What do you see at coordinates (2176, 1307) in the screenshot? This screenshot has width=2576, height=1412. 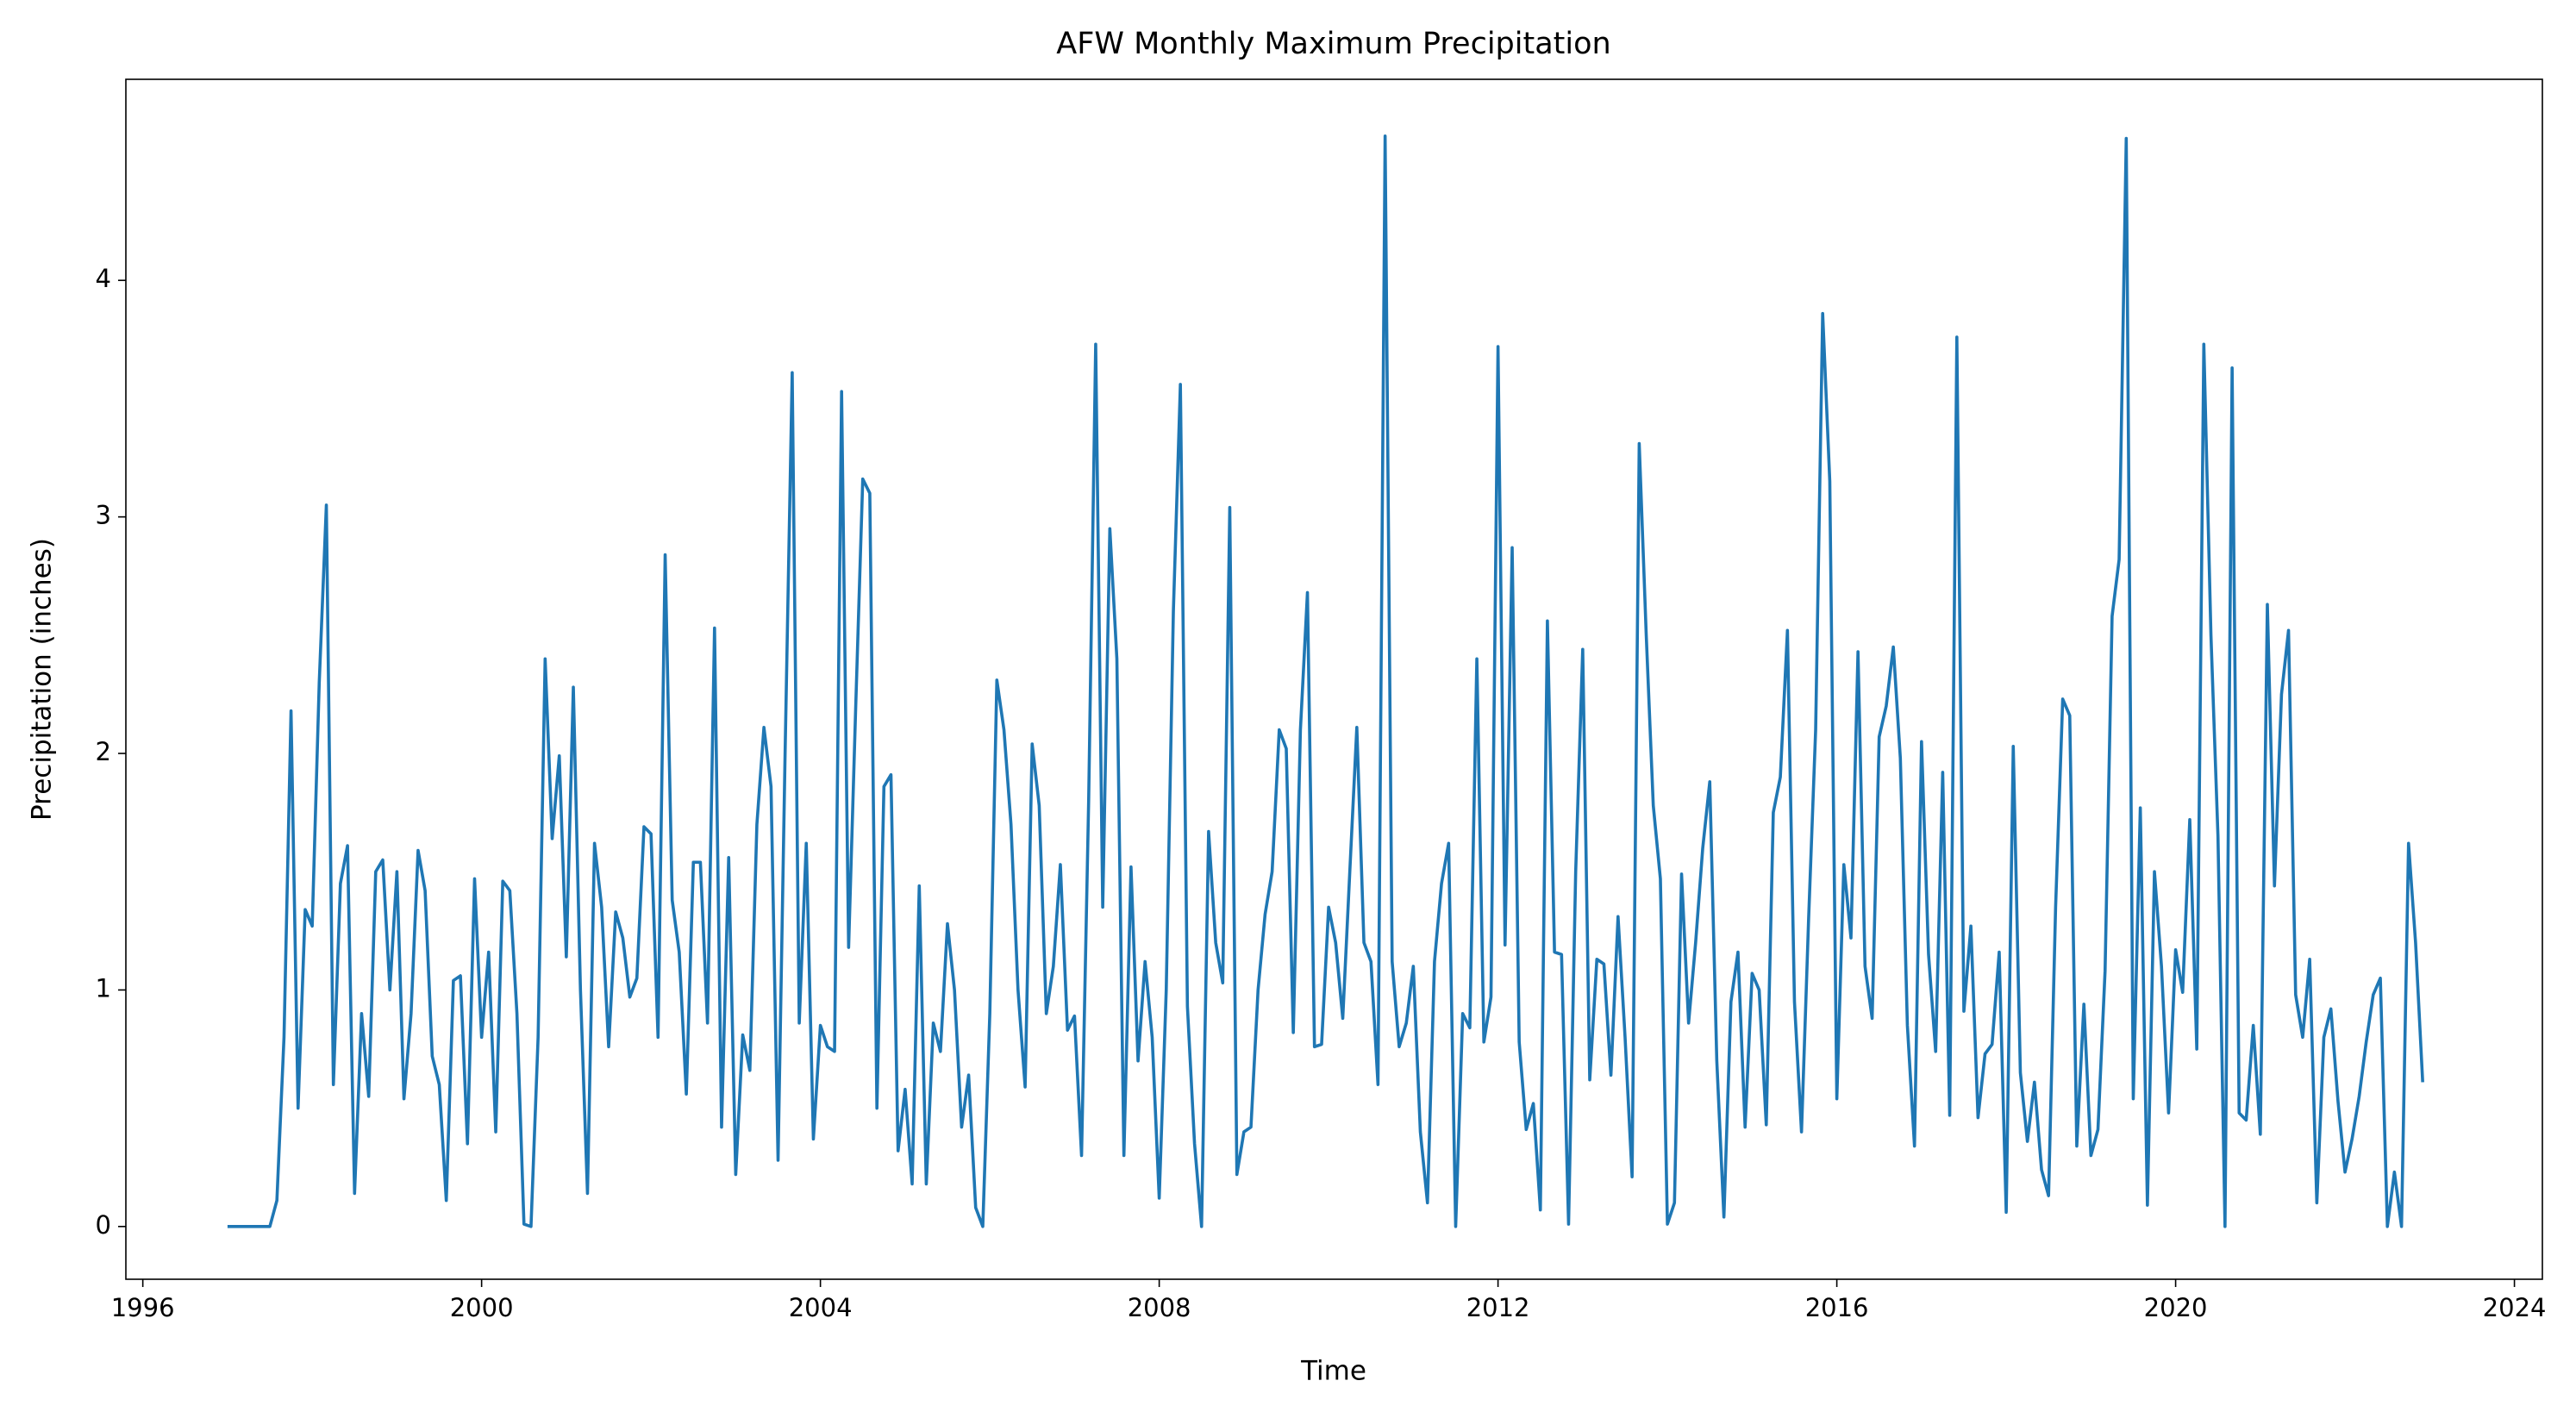 I see `x-tick-label: 2020` at bounding box center [2176, 1307].